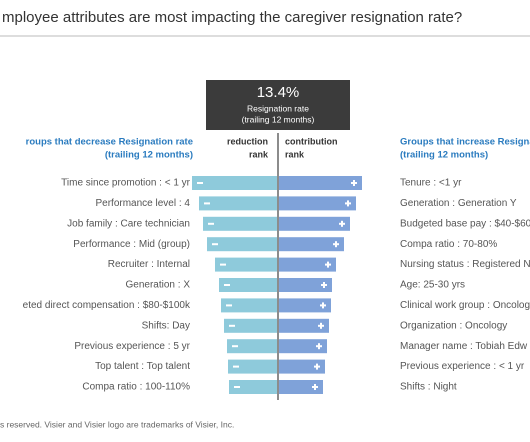 This screenshot has width=530, height=442. Describe the element at coordinates (431, 183) in the screenshot. I see `category-label: Tenure : <1 yr` at that location.